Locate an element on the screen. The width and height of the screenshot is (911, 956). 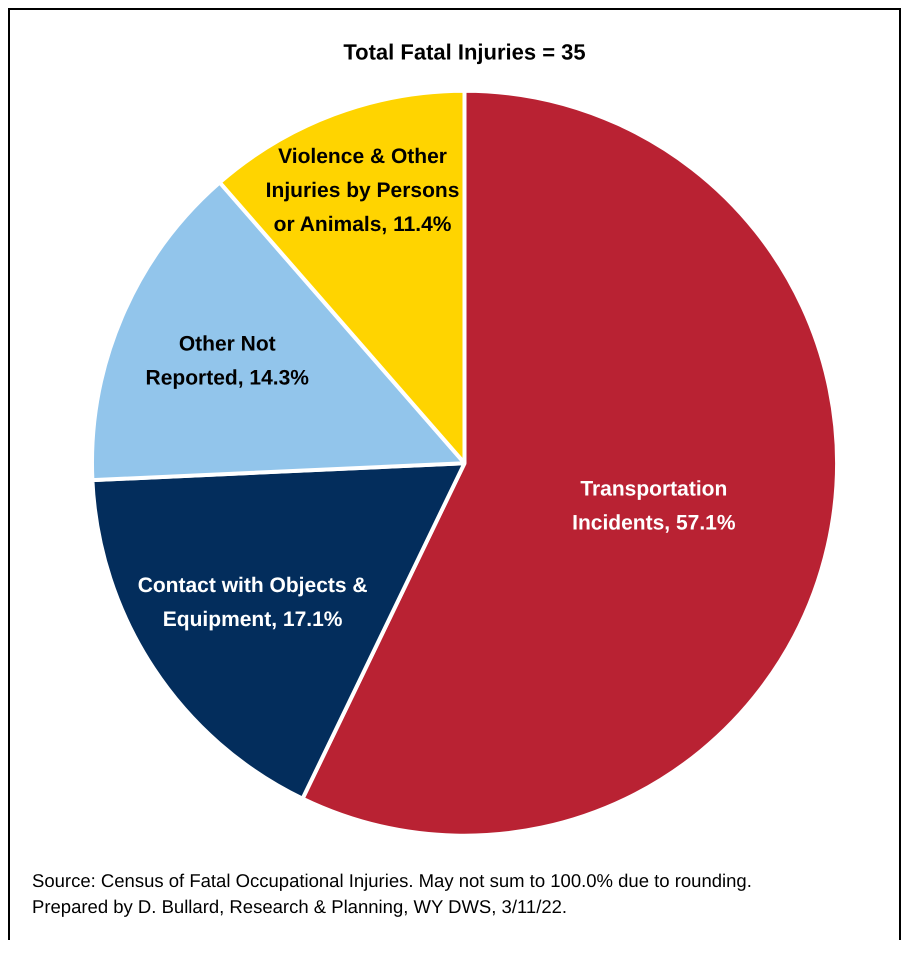
text: Prepared by D. Bullard, Research & Planning, WY DWS, 3/11/22. is located at coordinates (300, 907).